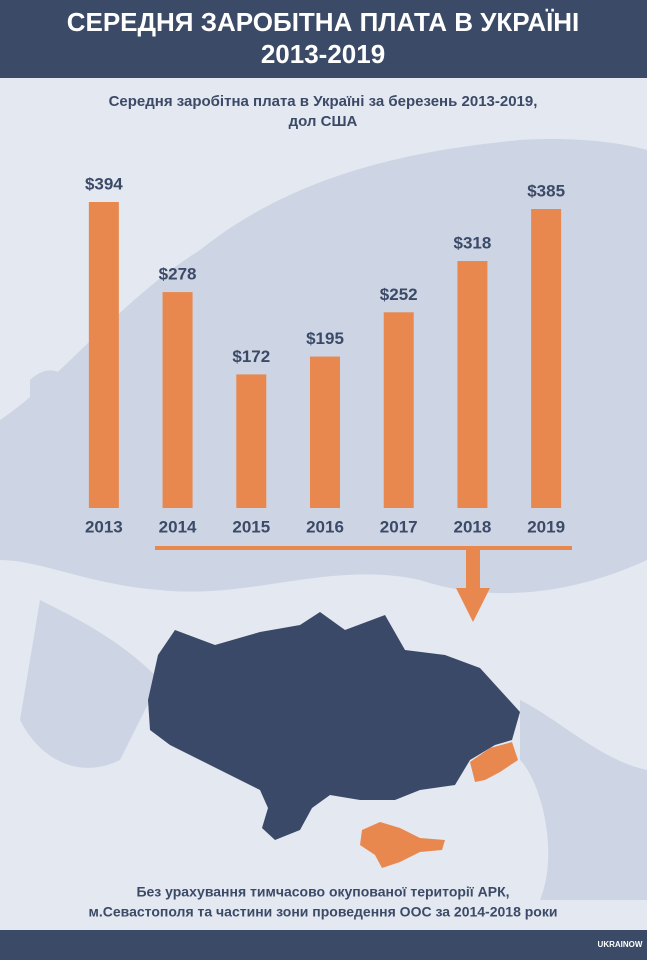  What do you see at coordinates (546, 526) in the screenshot?
I see `x-tick-label: 2019` at bounding box center [546, 526].